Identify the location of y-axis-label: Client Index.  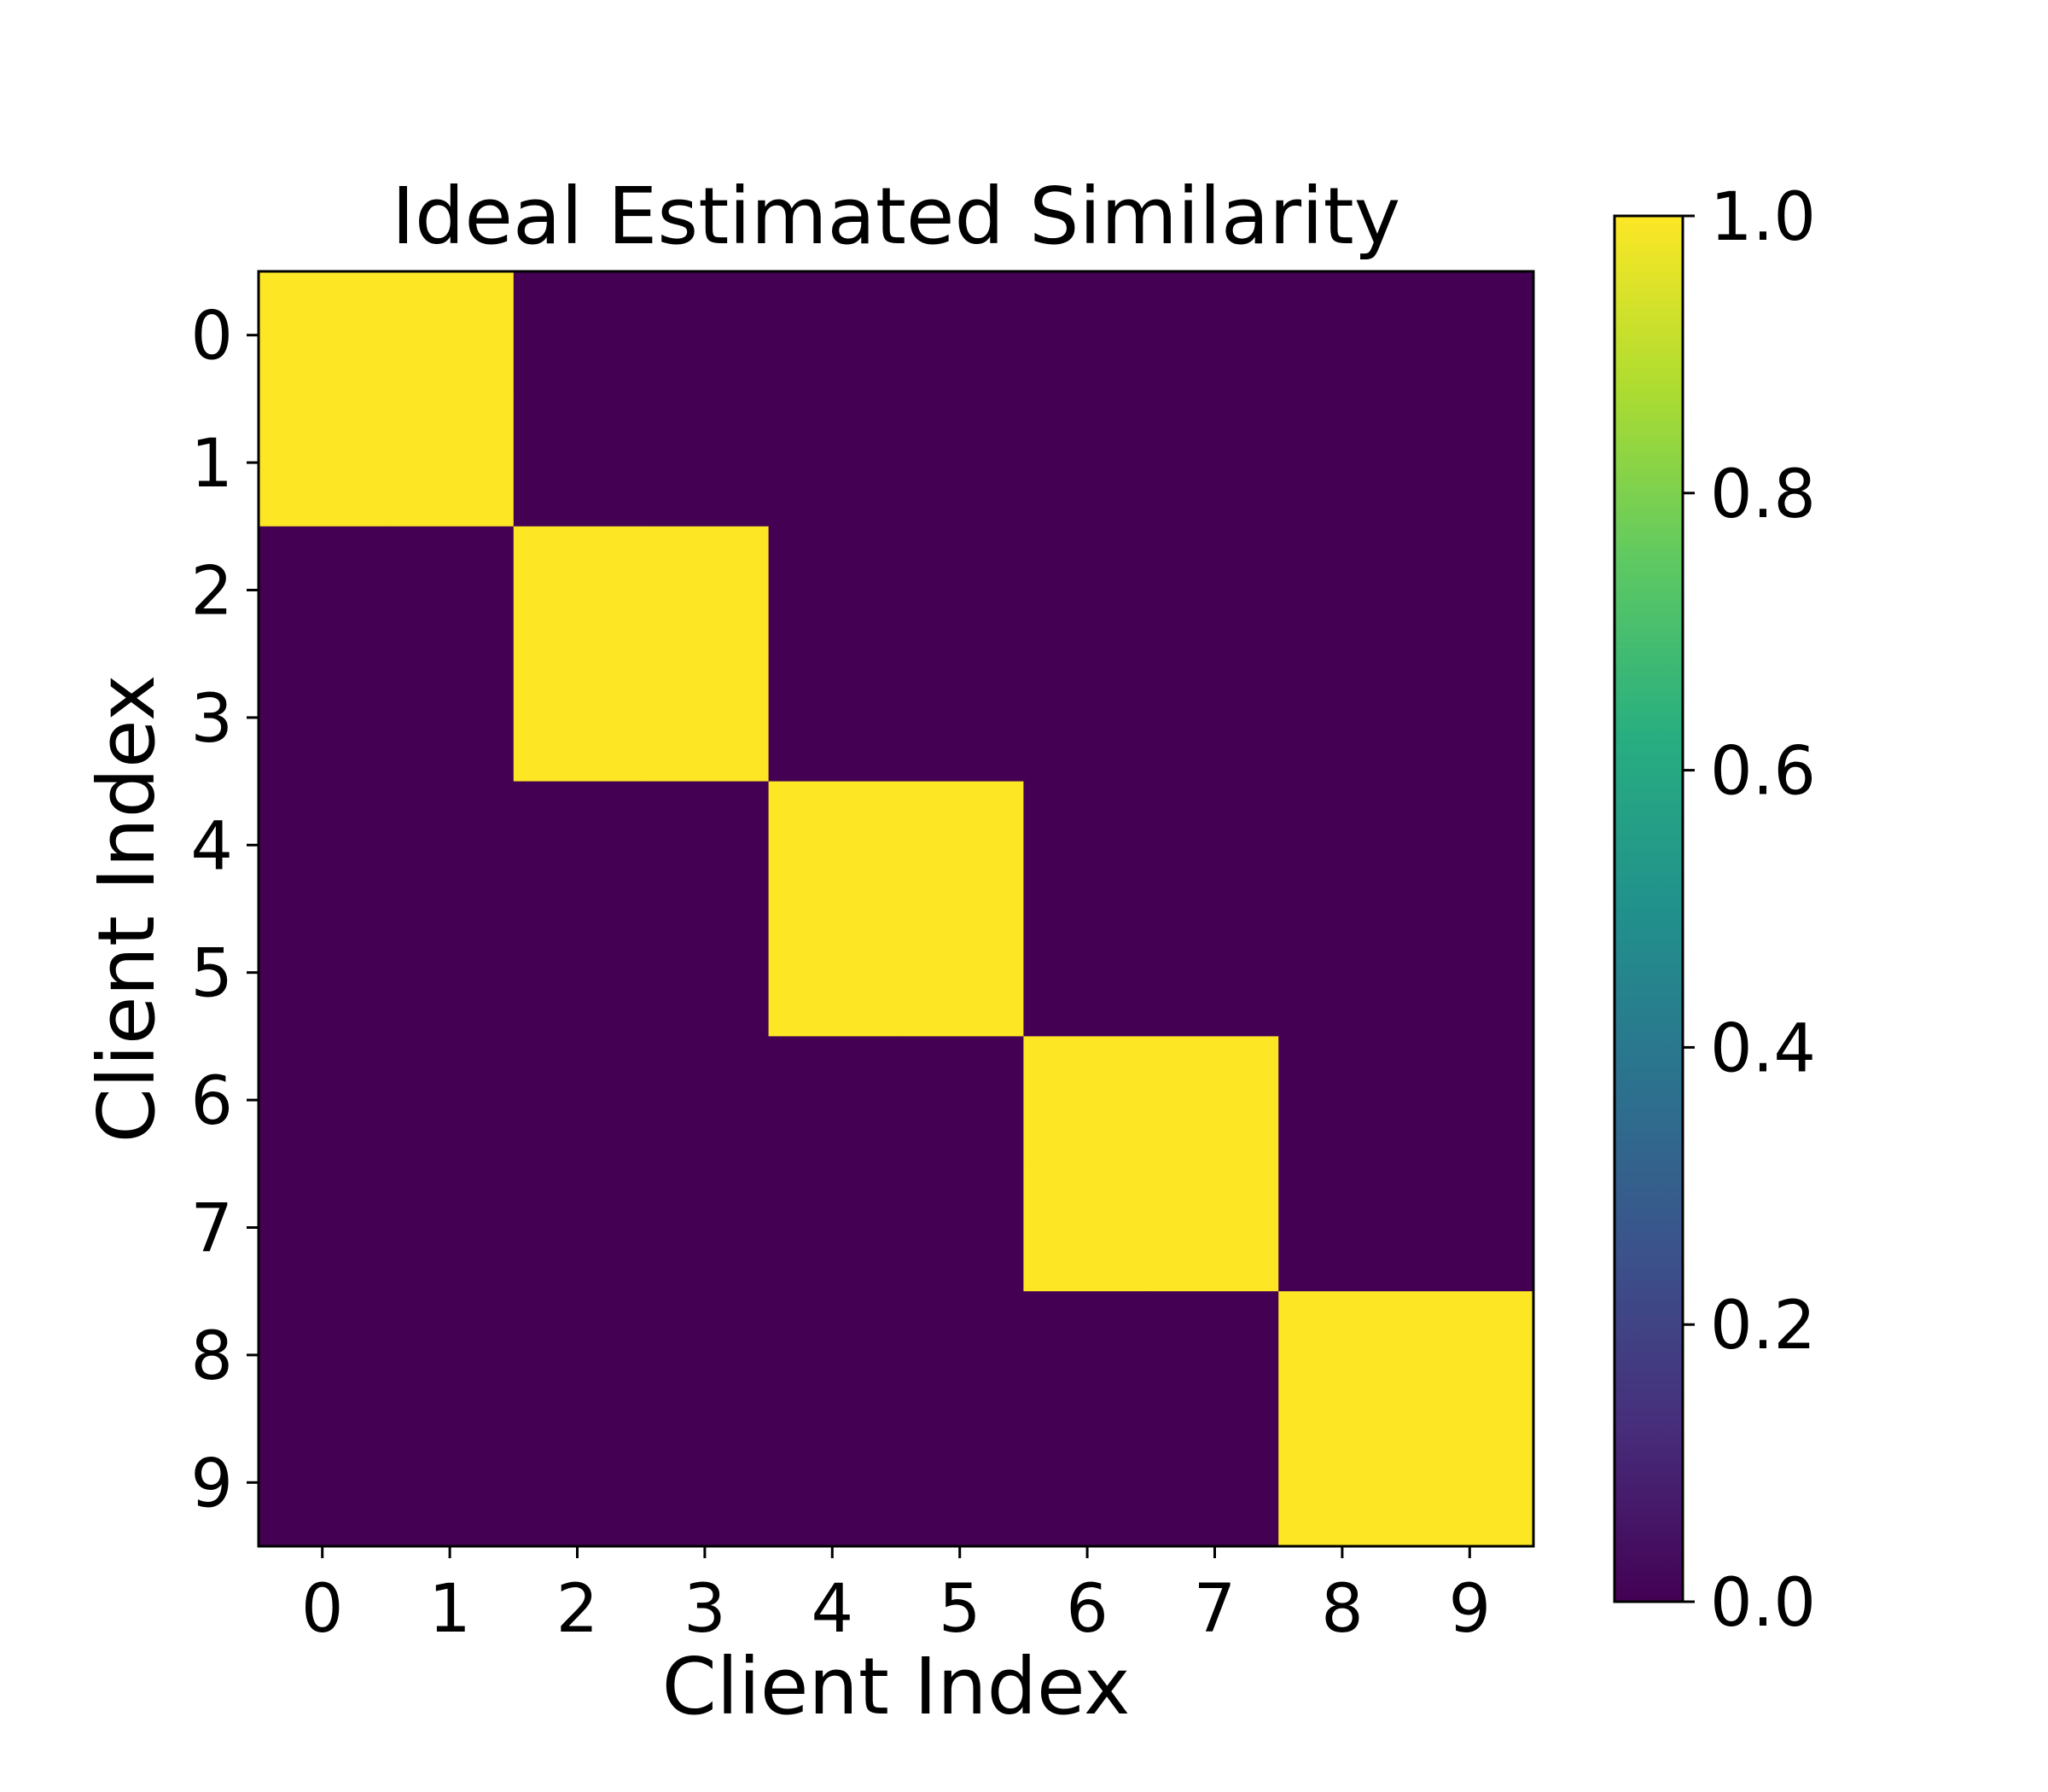
(127, 909).